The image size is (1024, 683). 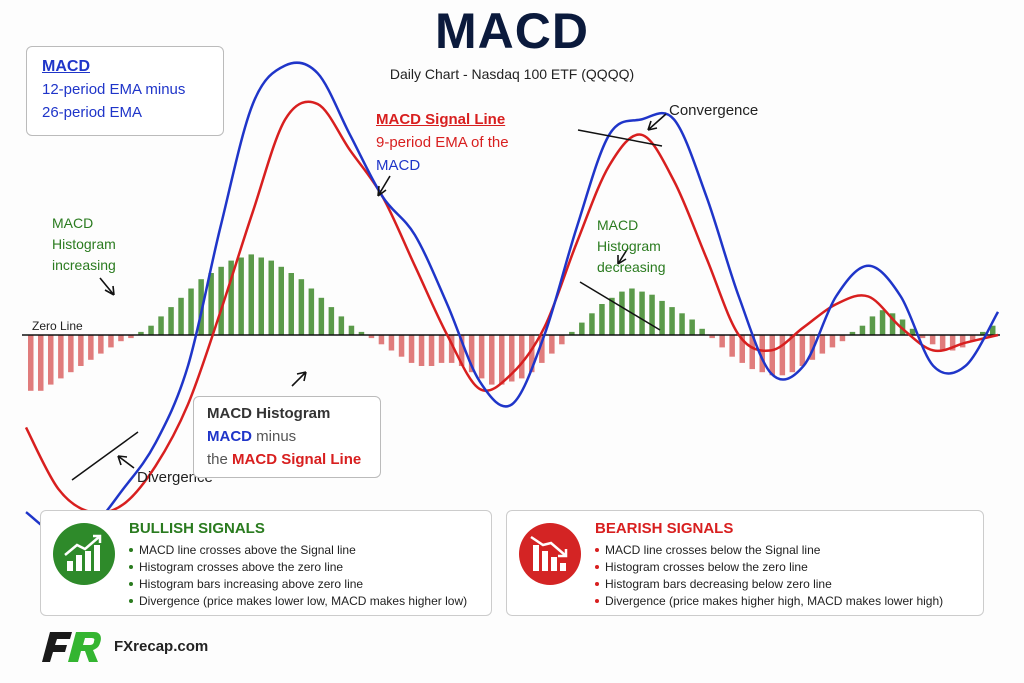 I want to click on histogram-minus: minus, so click(x=276, y=436).